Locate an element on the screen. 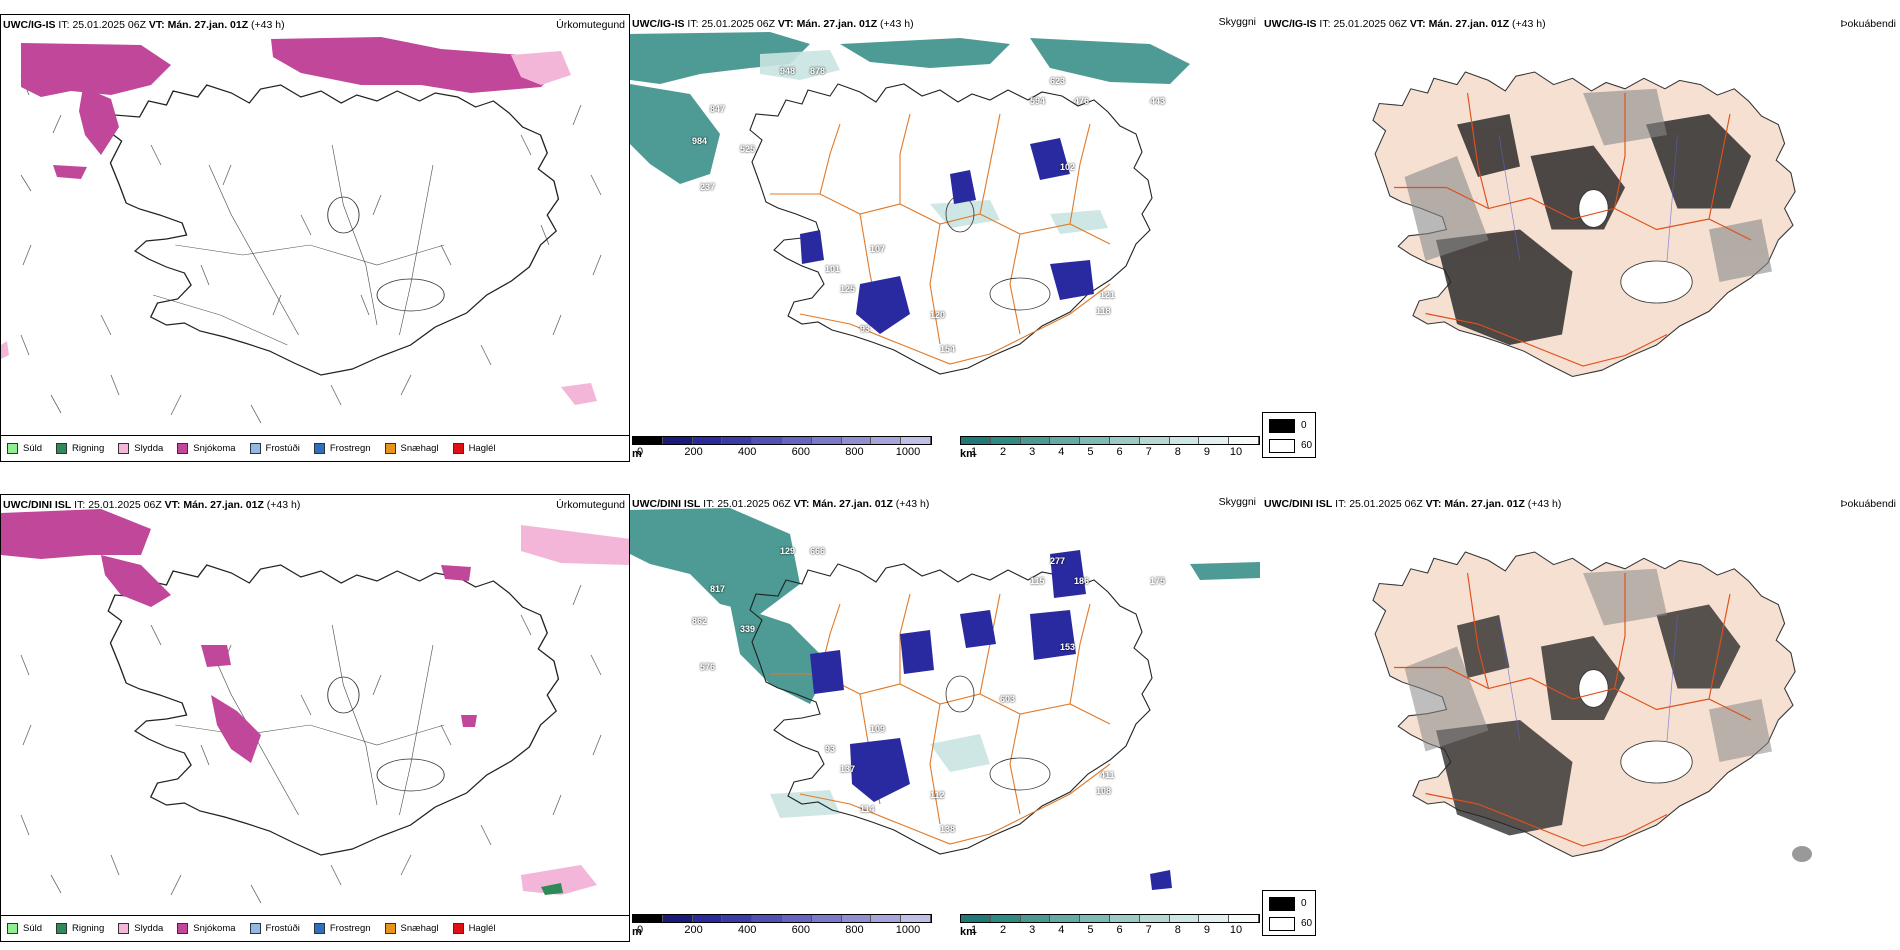  legend-item-haglel: Haglél is located at coordinates (474, 448).